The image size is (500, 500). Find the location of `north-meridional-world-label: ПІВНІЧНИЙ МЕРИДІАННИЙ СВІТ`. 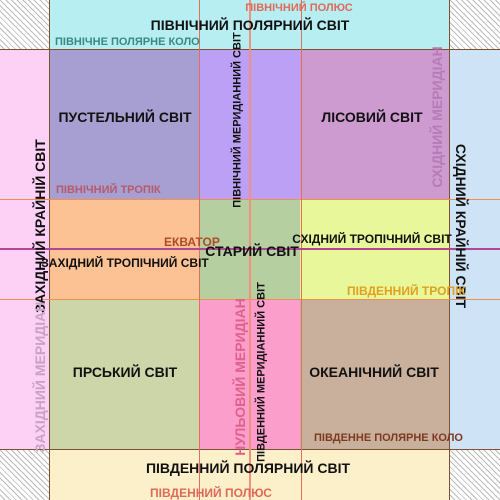

north-meridional-world-label: ПІВНІЧНИЙ МЕРИДІАННИЙ СВІТ is located at coordinates (237, 120).